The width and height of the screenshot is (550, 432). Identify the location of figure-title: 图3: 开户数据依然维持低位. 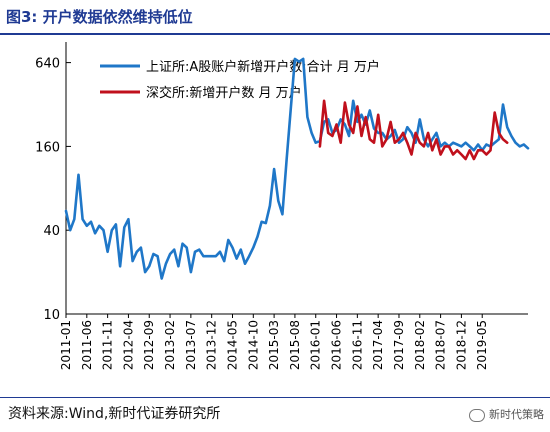
(99, 17).